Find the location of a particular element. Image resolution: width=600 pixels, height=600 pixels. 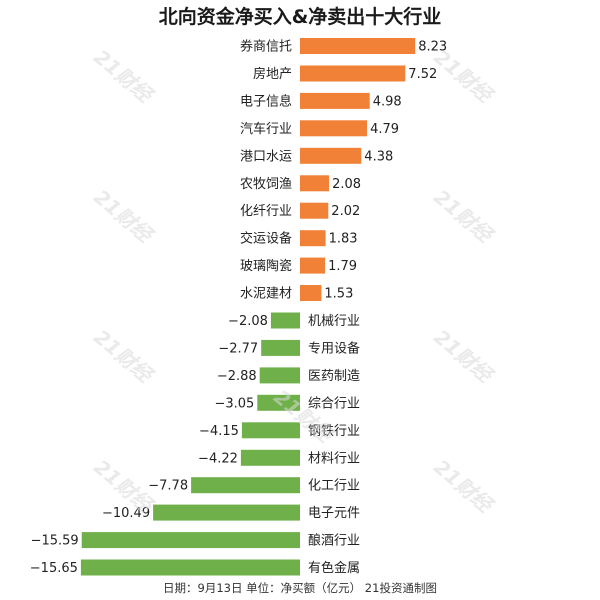

category-label: 机械行业 is located at coordinates (334, 321).